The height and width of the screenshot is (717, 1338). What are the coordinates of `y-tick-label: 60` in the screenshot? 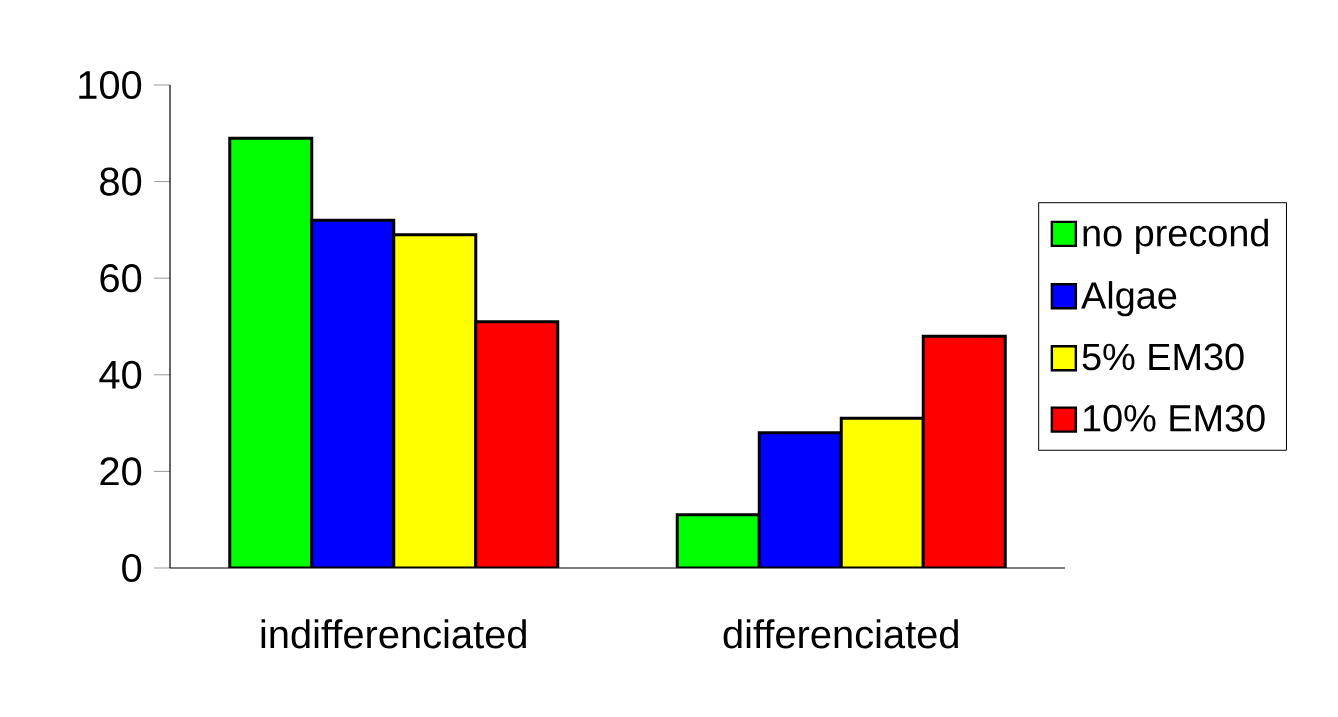 It's located at (121, 278).